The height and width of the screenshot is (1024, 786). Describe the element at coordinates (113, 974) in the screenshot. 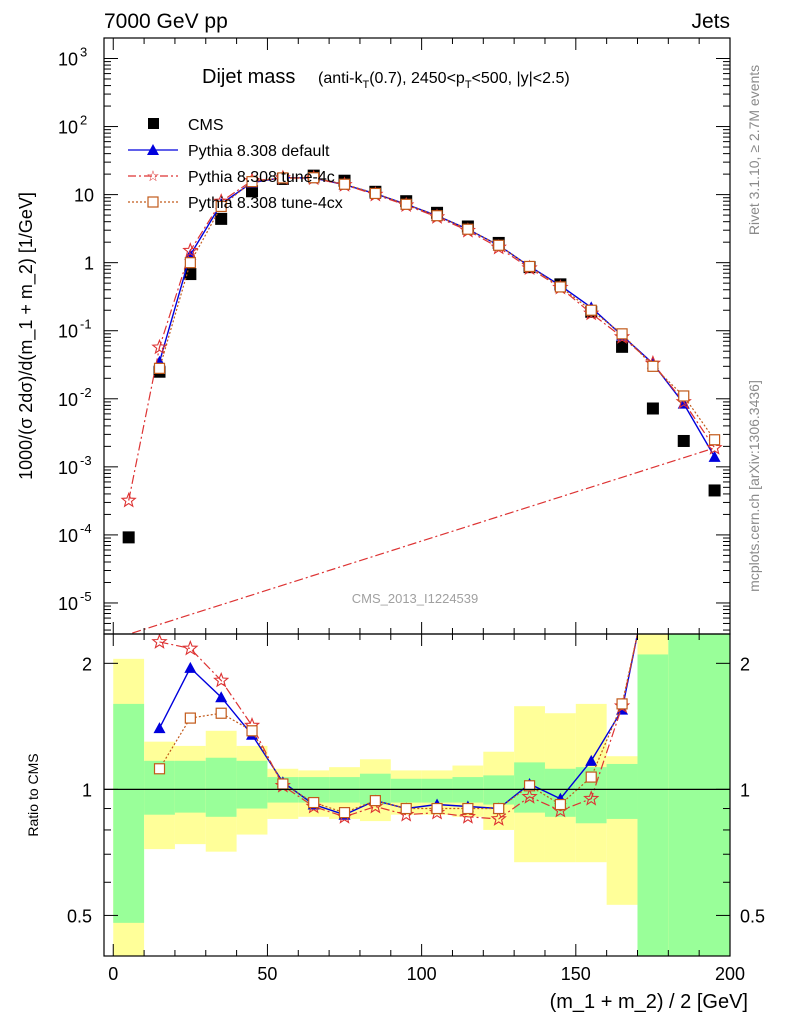

I see `x-tick-label: 0` at that location.